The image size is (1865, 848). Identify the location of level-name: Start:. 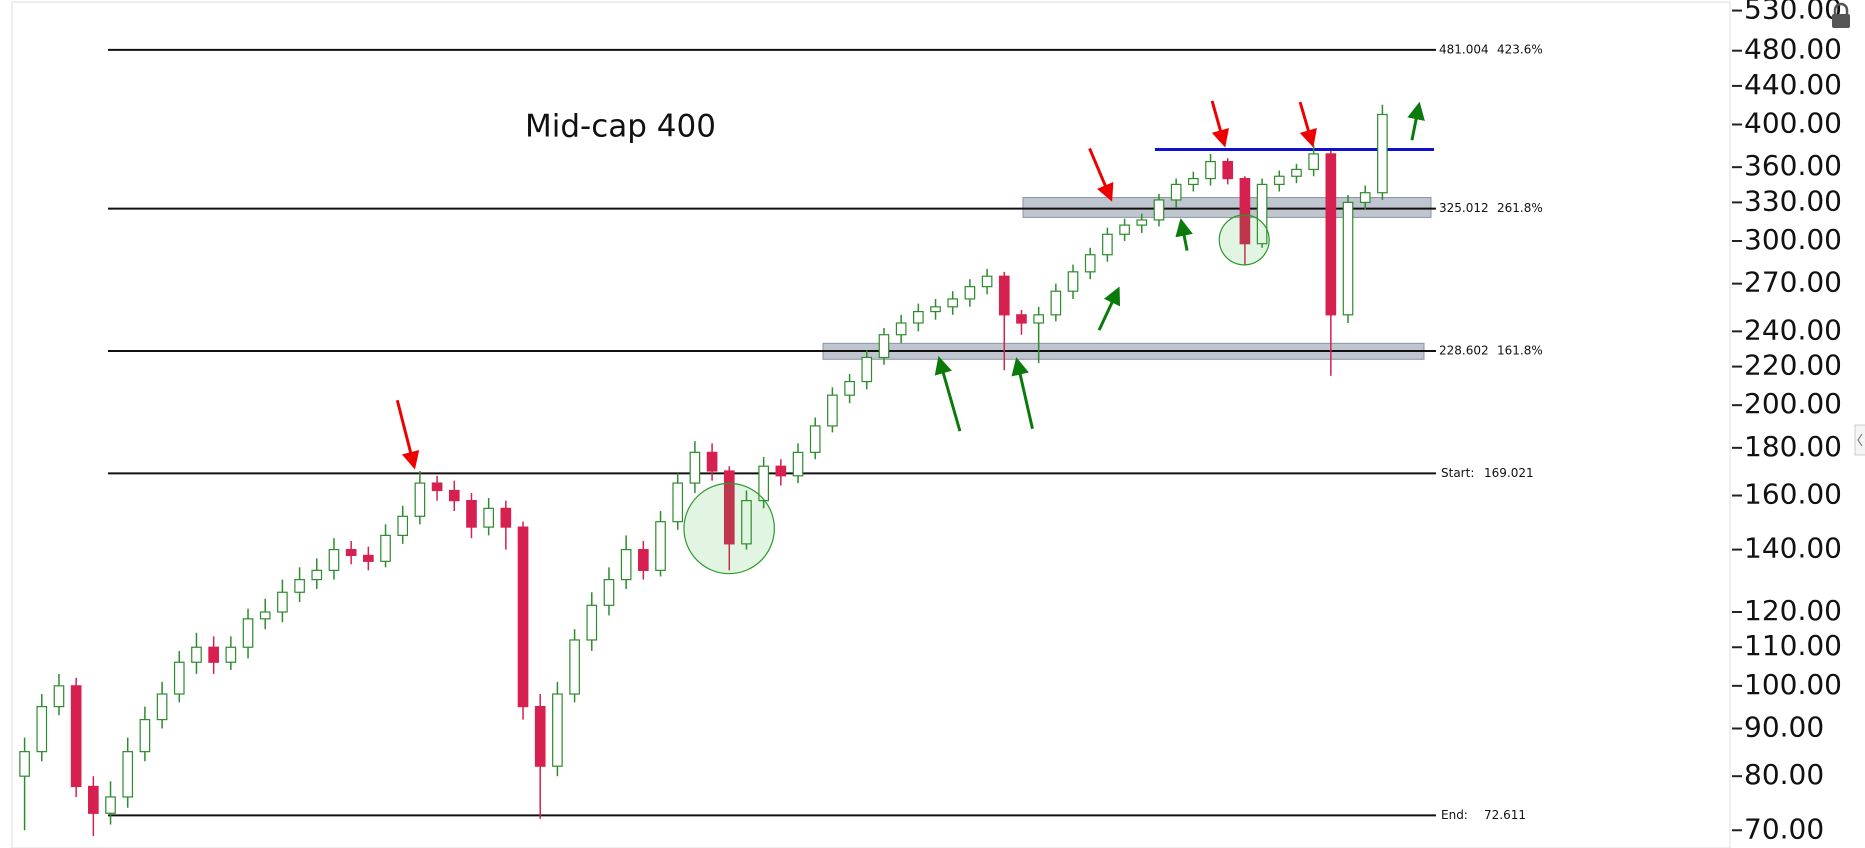
(1457, 473).